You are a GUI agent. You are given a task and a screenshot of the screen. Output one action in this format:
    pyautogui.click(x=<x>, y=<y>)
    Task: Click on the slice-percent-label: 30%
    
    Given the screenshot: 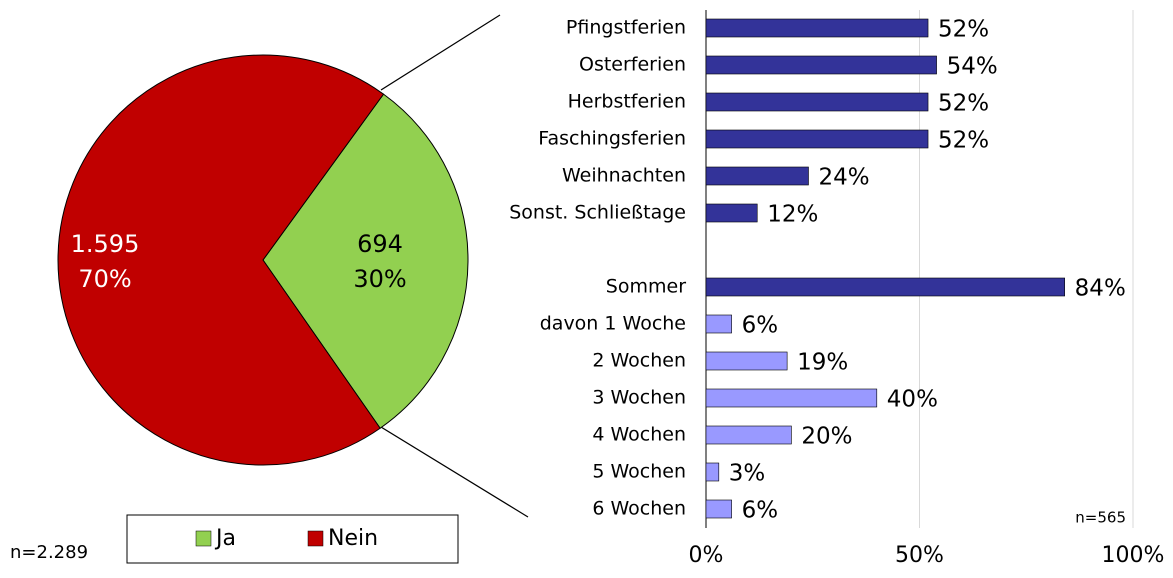 What is the action you would take?
    pyautogui.click(x=379, y=279)
    